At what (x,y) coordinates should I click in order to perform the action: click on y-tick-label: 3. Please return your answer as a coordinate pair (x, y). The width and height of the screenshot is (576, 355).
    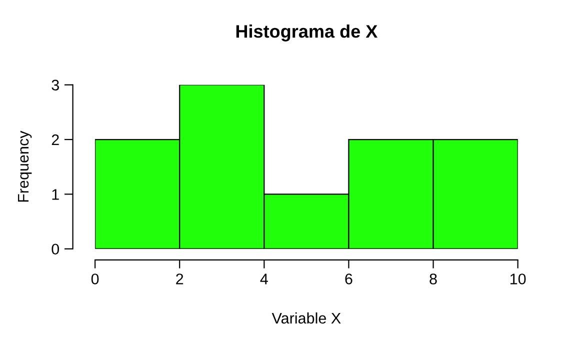
    Looking at the image, I should click on (55, 85).